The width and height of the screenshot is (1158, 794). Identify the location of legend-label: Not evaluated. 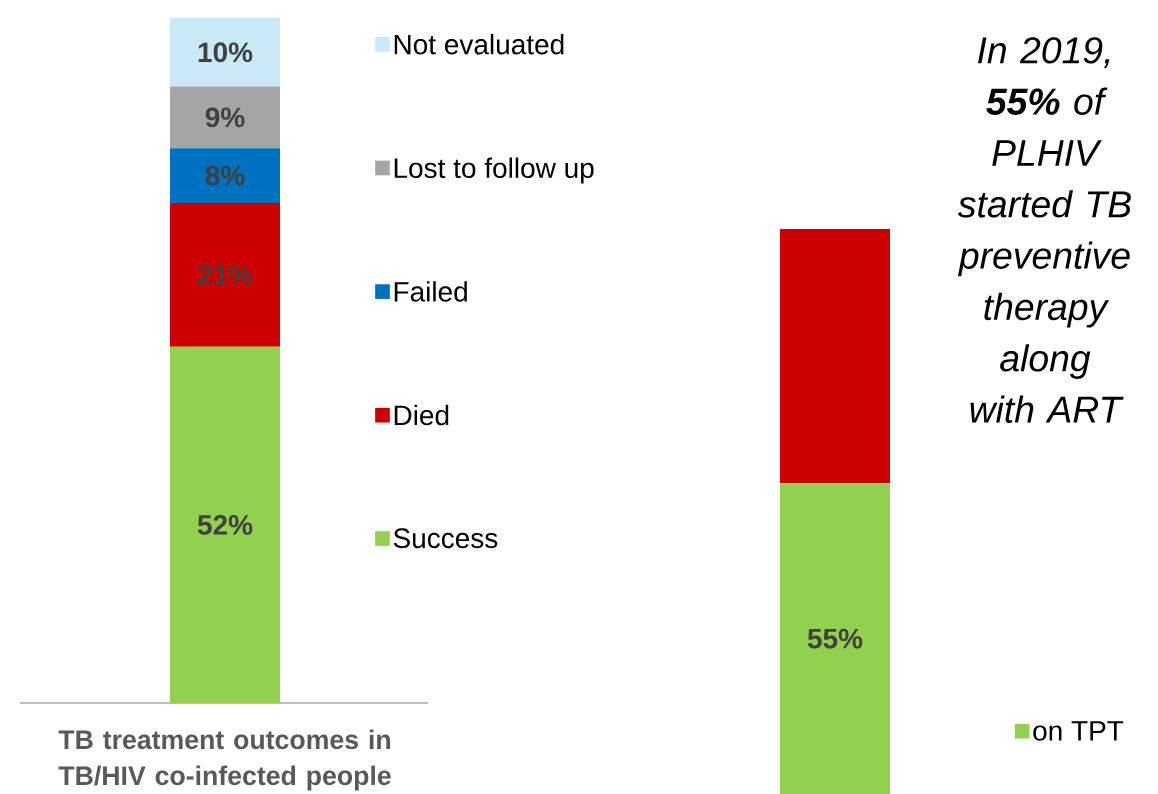
(479, 44).